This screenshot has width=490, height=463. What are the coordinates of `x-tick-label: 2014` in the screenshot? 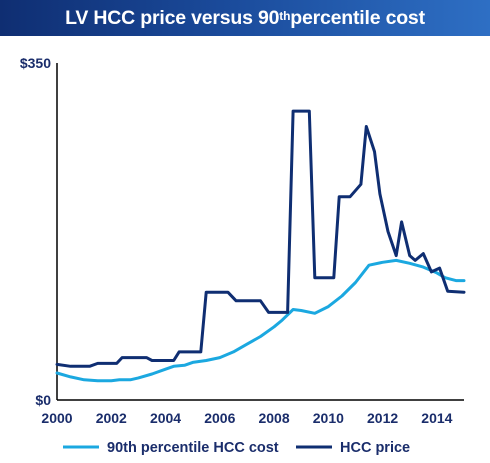 It's located at (436, 418).